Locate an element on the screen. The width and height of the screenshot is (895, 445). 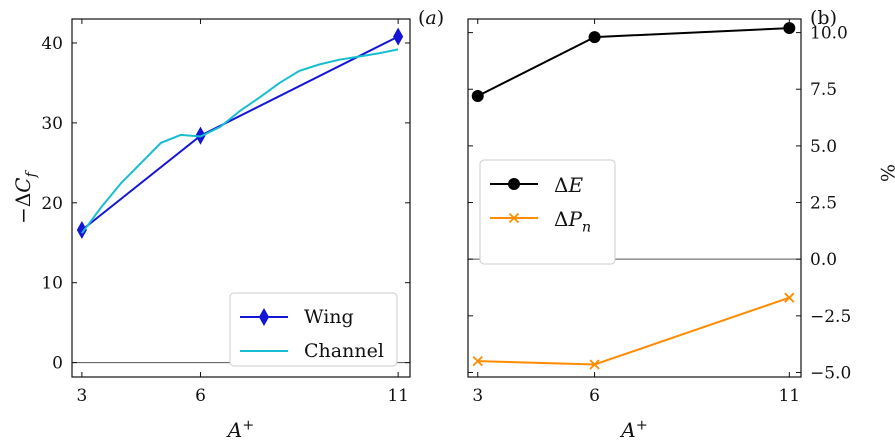
y-axis-label: −ΔCf is located at coordinates (25, 196).